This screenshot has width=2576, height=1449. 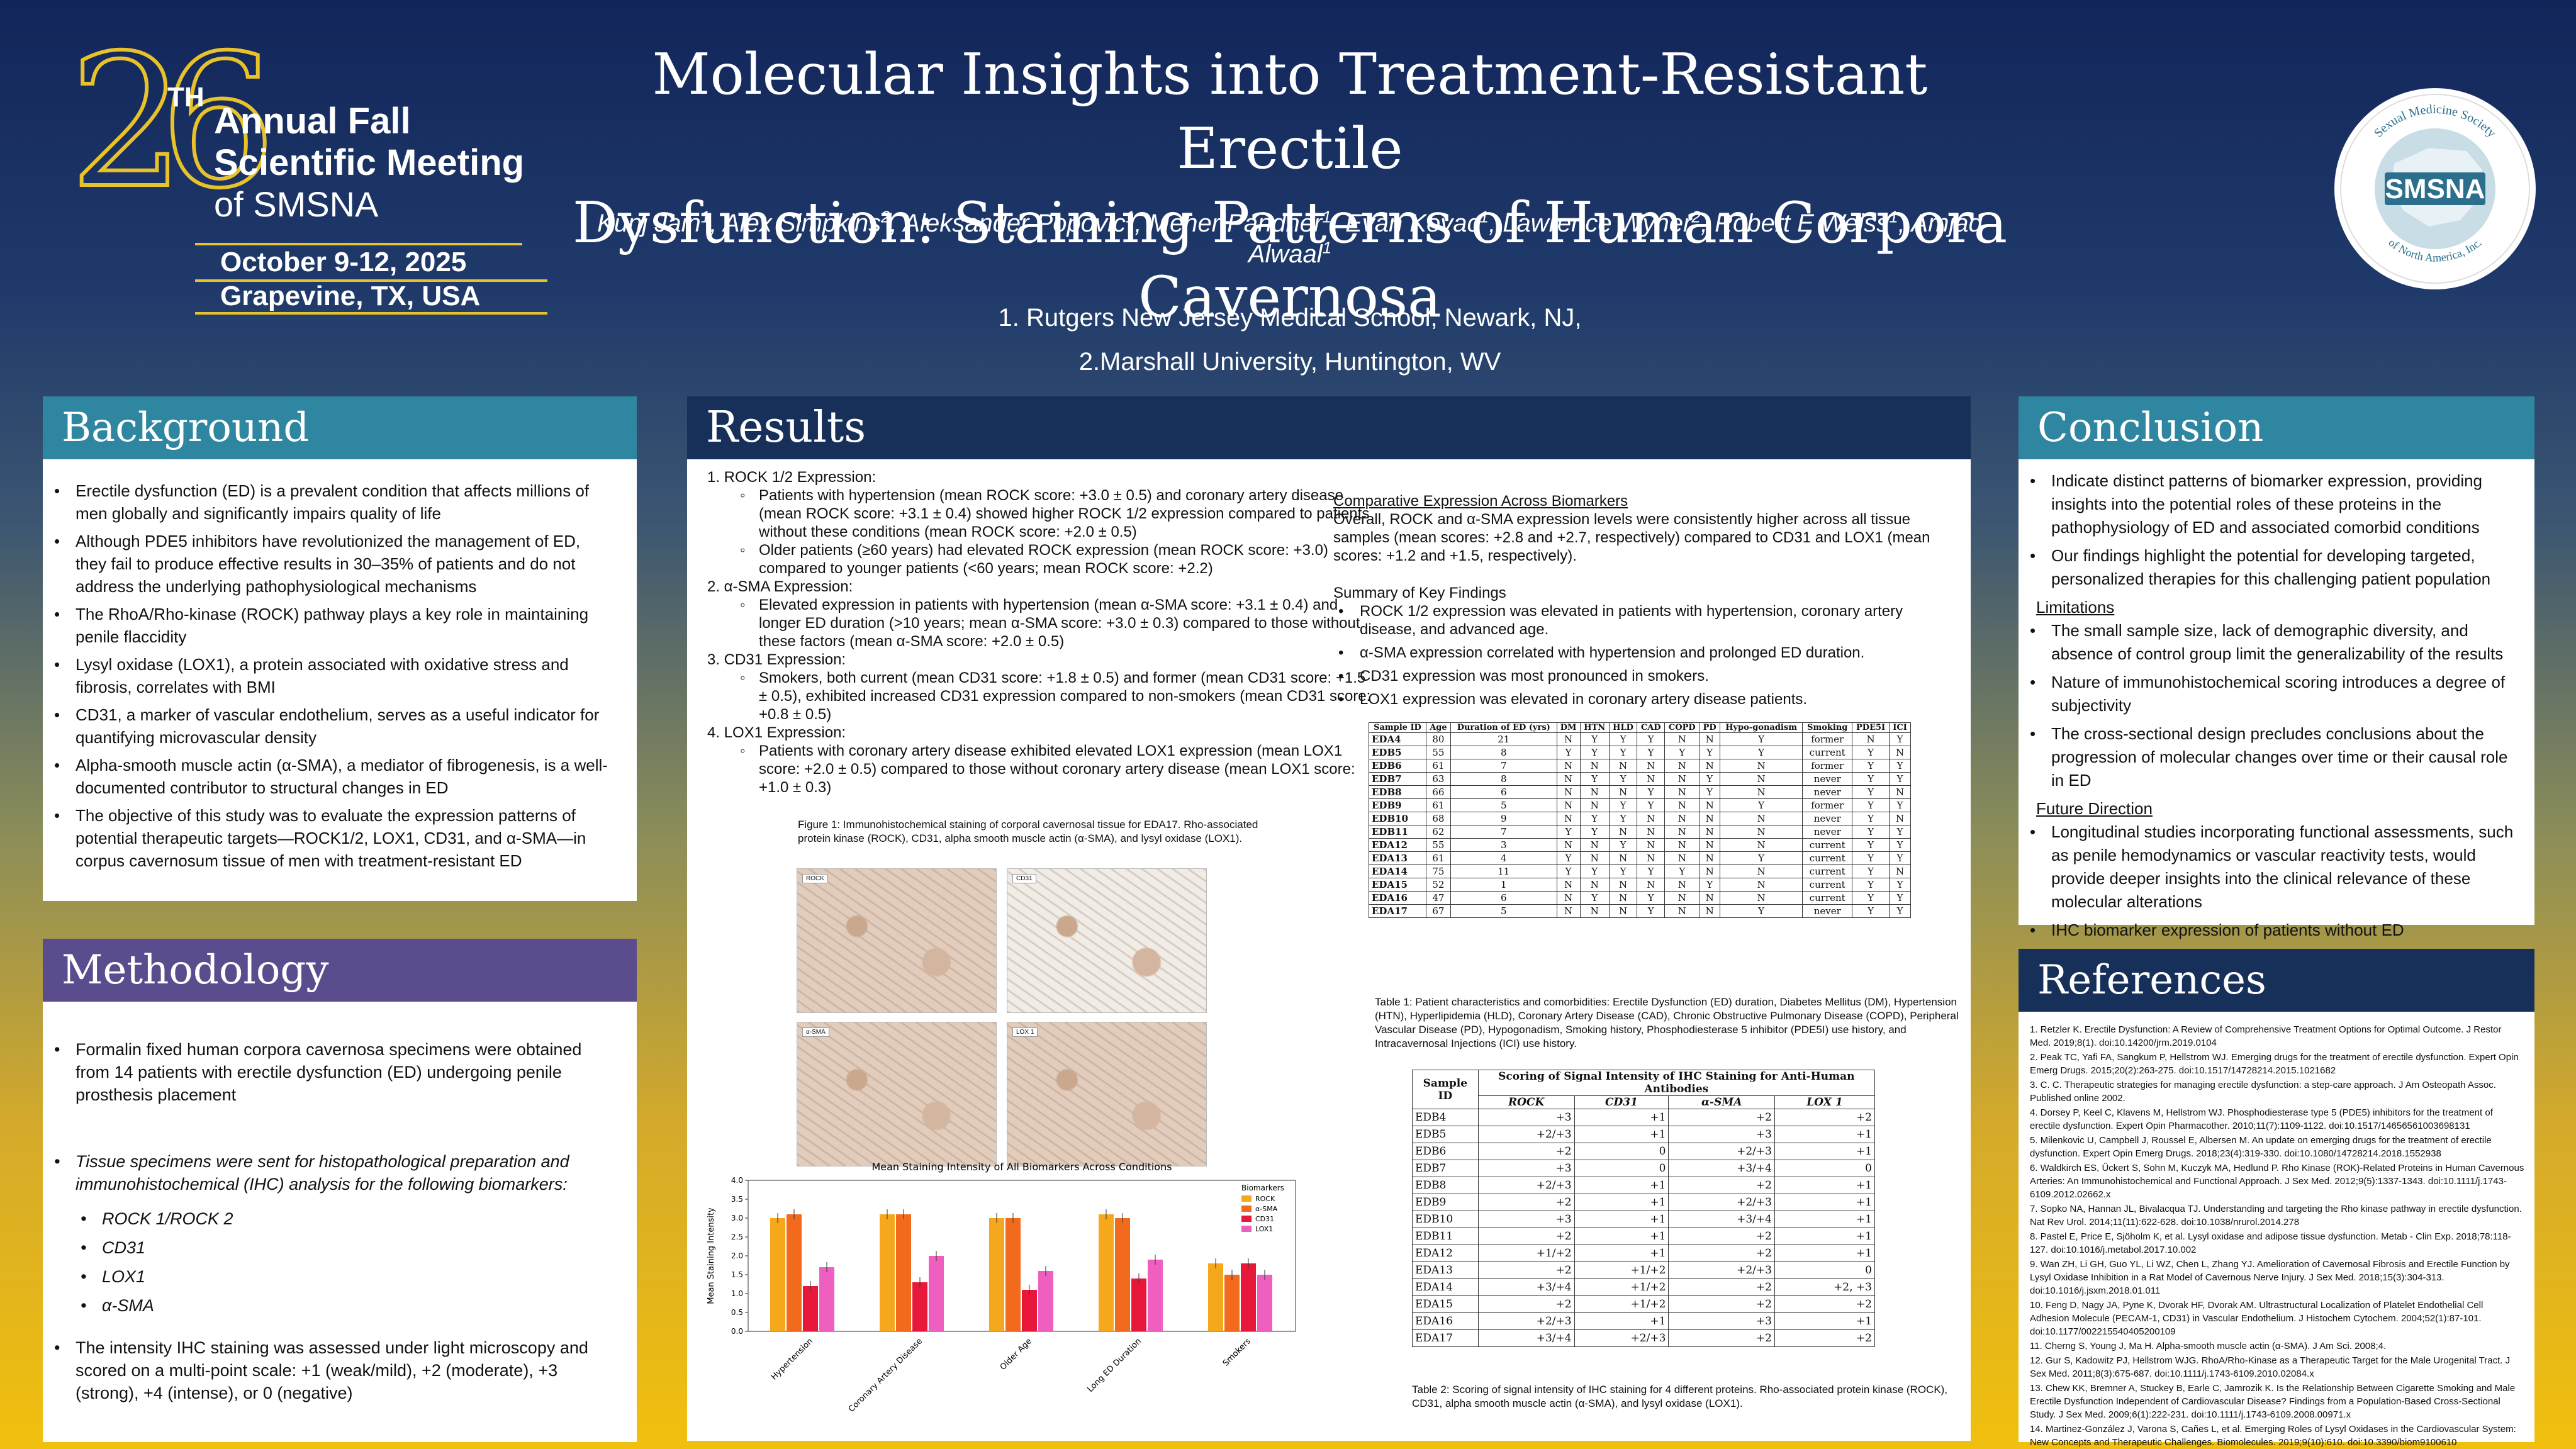 What do you see at coordinates (1327, 247) in the screenshot?
I see `author-affil: 1` at bounding box center [1327, 247].